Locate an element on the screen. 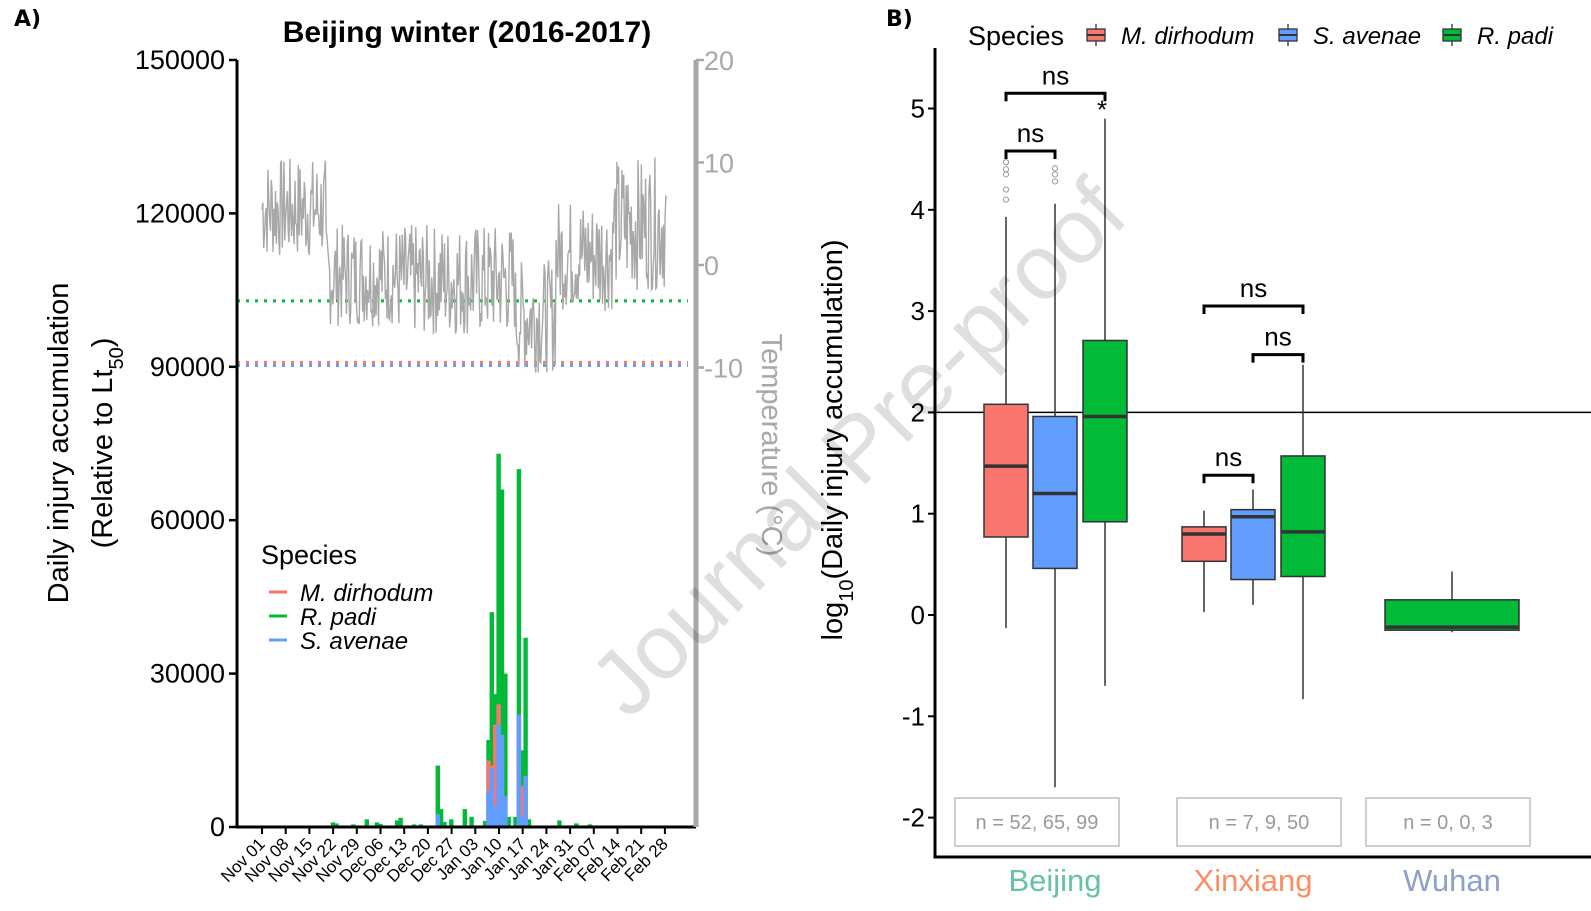  b-legend-label-2: R. padi is located at coordinates (1515, 36).